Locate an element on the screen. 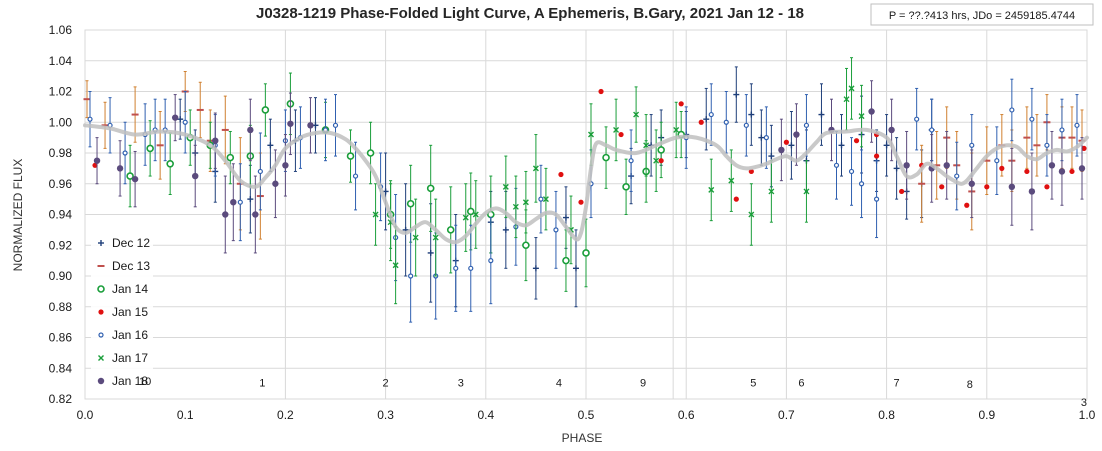 This screenshot has height=451, width=1102. legend-item: Dec 12 is located at coordinates (124, 243).